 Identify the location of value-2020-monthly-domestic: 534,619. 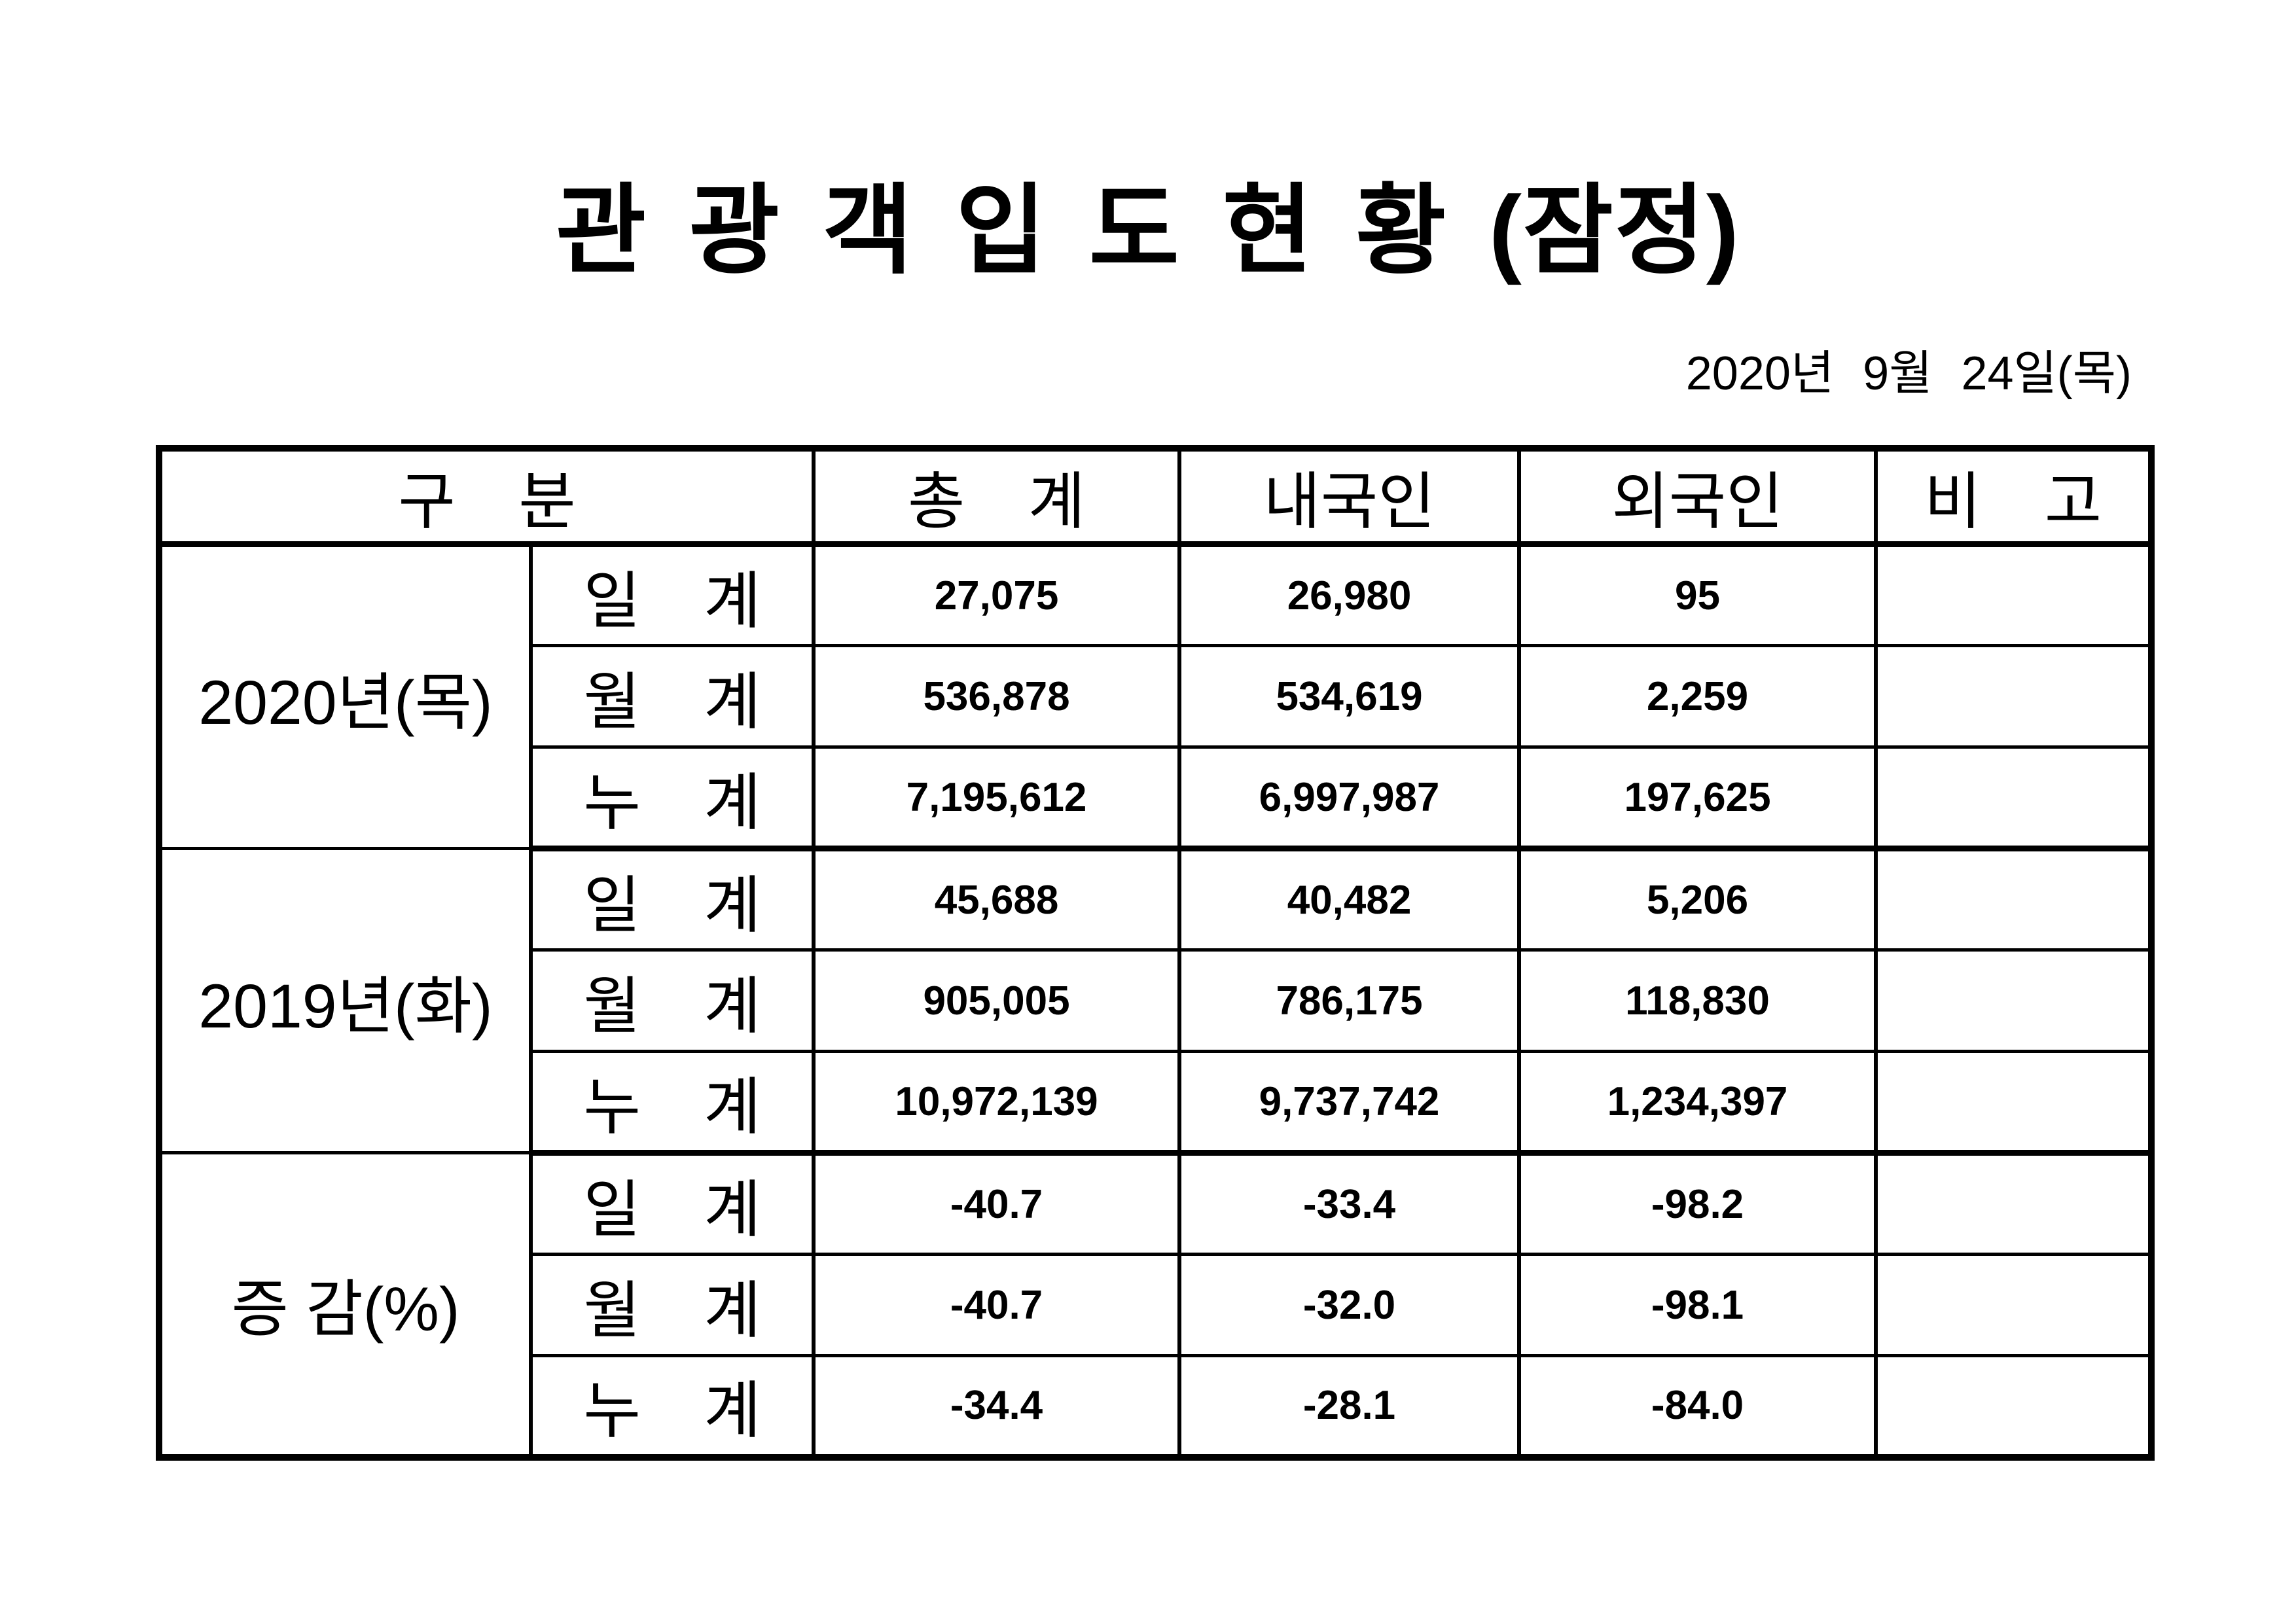
(1349, 696).